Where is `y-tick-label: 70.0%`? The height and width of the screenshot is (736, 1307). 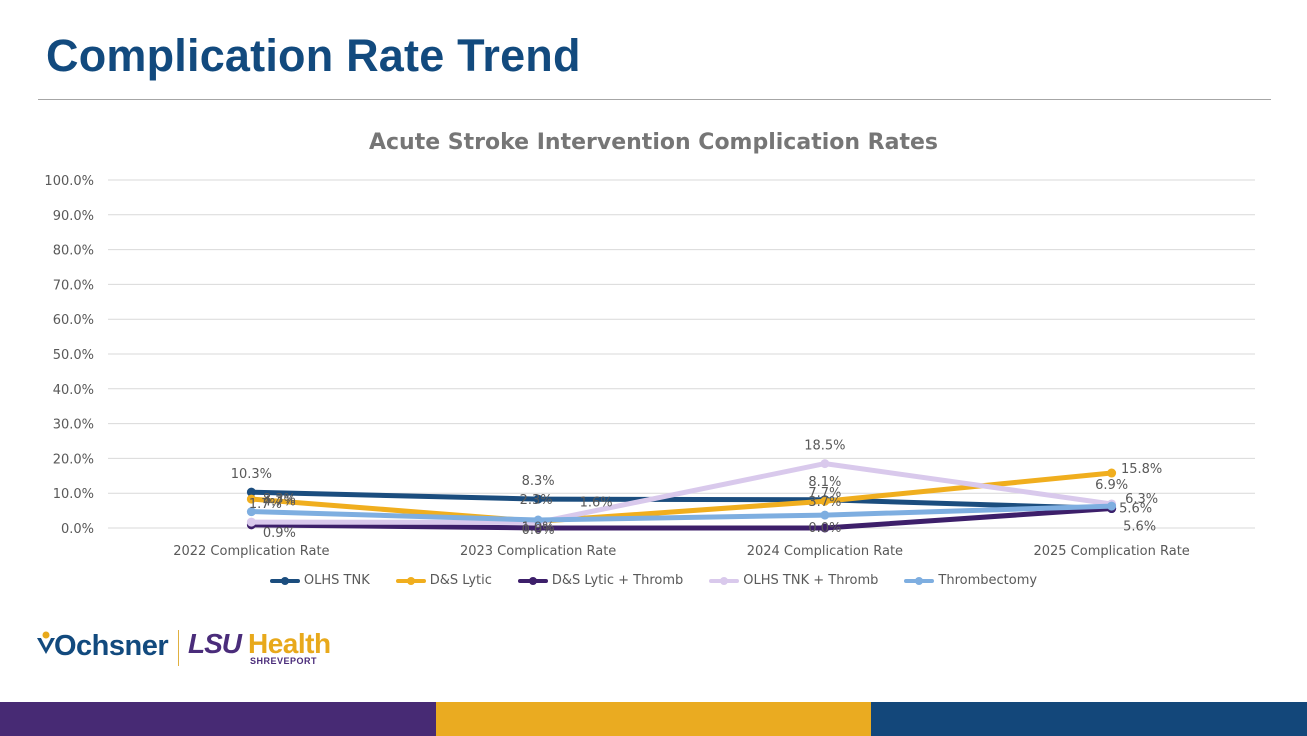
y-tick-label: 70.0% is located at coordinates (73, 285).